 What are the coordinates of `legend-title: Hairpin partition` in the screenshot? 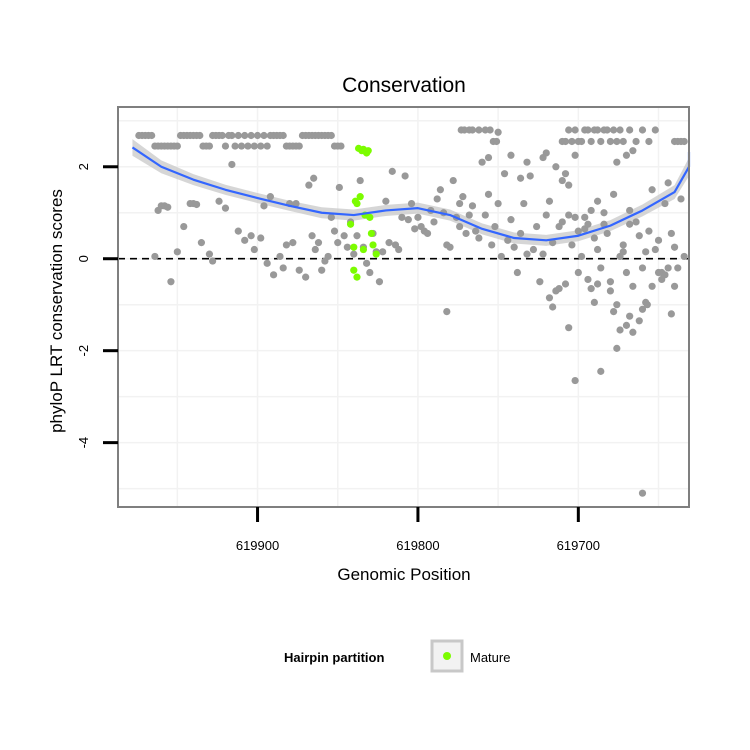 It's located at (334, 657).